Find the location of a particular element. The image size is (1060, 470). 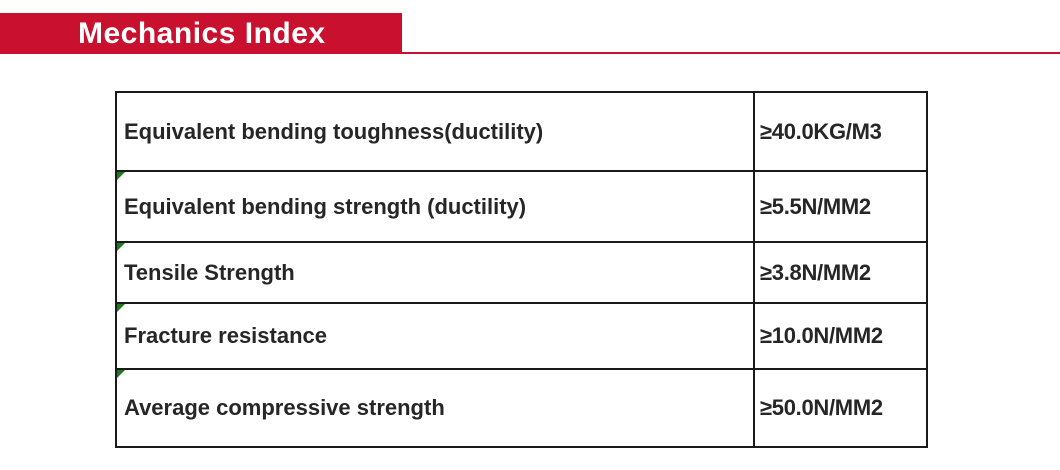

spec-value: ≥5.5N/MM2 is located at coordinates (815, 206).